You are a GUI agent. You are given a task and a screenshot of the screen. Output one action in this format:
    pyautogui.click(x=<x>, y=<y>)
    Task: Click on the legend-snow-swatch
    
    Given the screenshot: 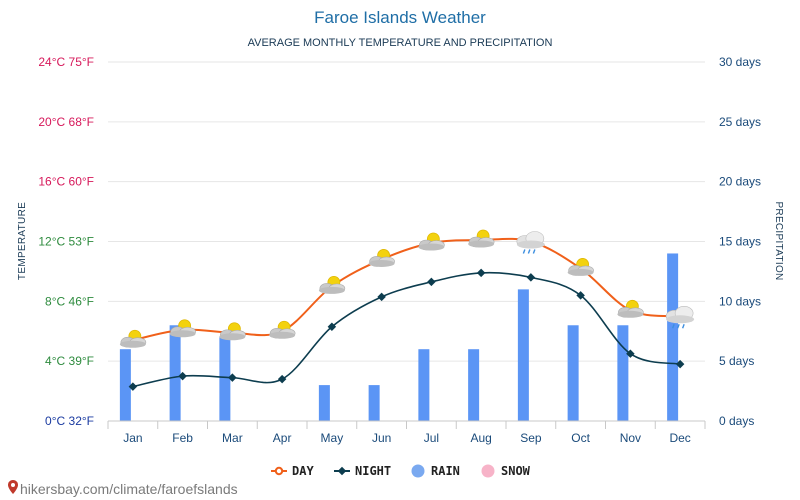 What is the action you would take?
    pyautogui.click(x=488, y=471)
    